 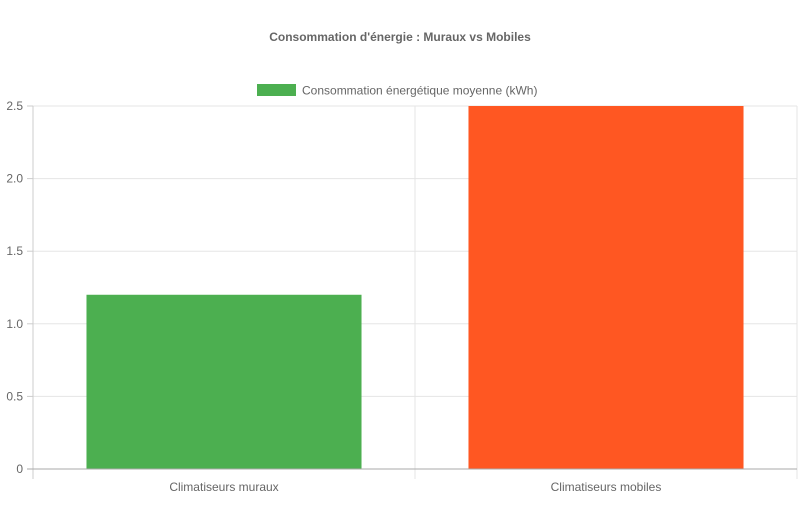 What do you see at coordinates (14, 251) in the screenshot?
I see `y-tick-label: 1.5` at bounding box center [14, 251].